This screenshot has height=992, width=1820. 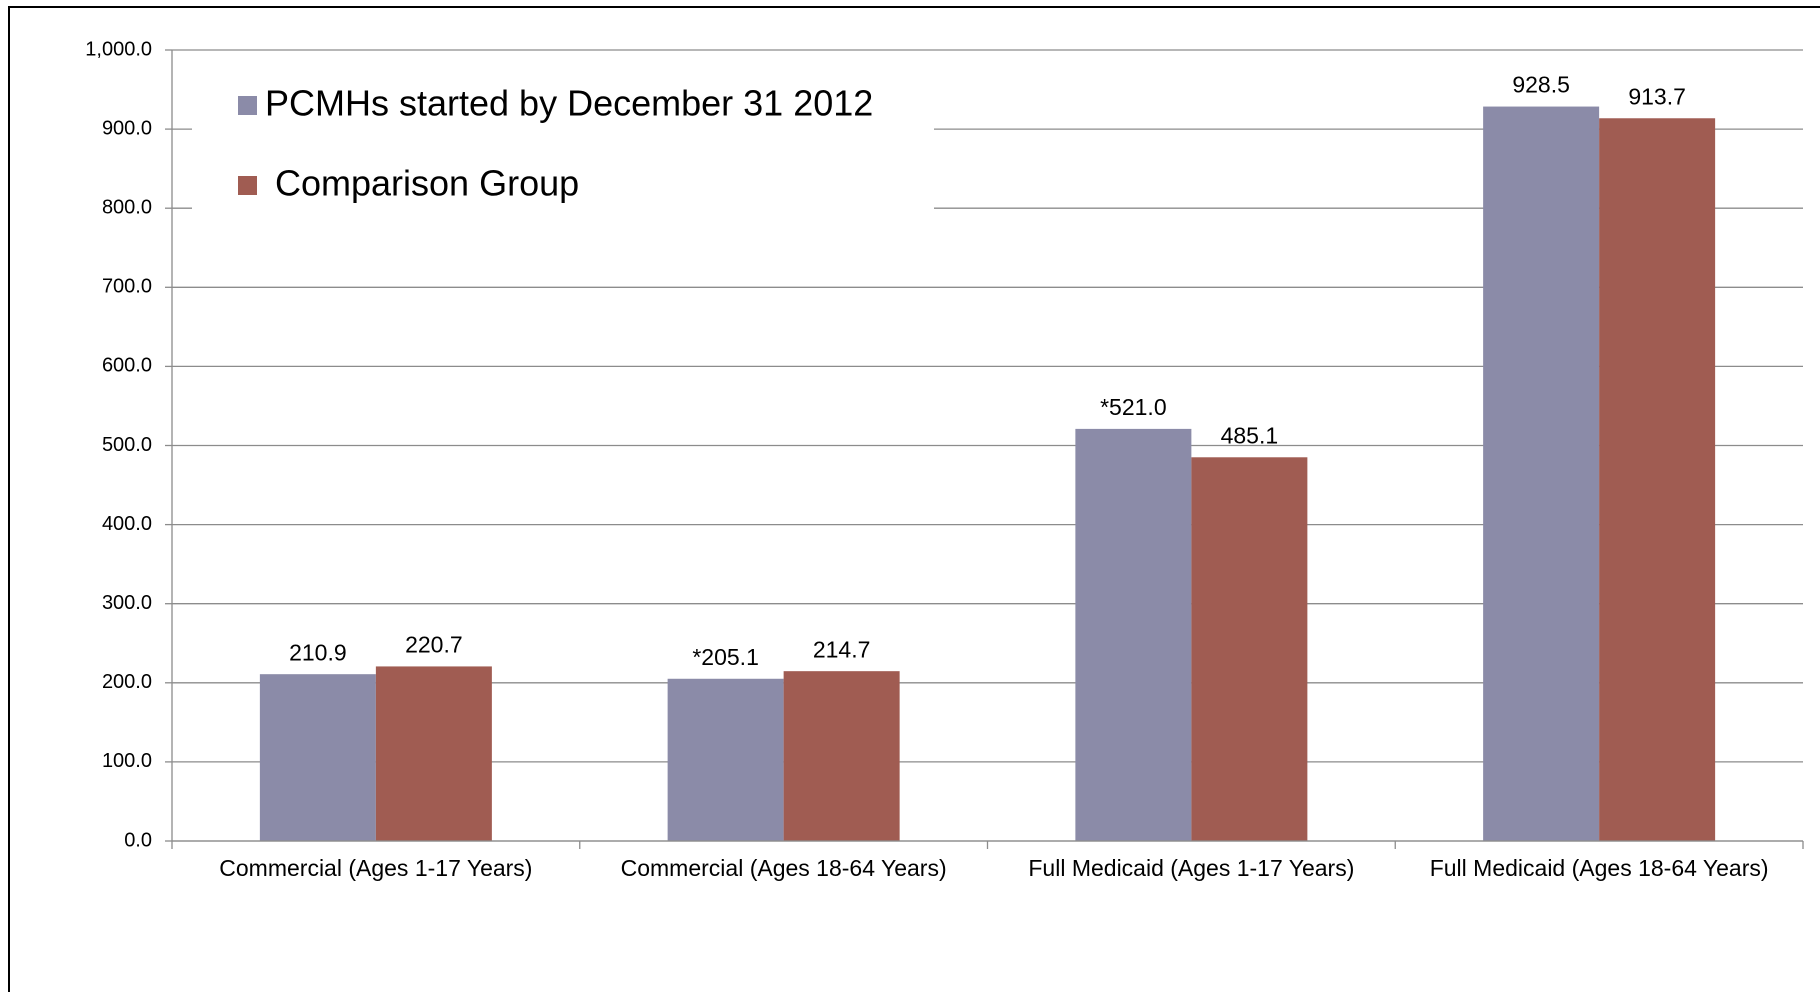 I want to click on y-tick-label: 0.0, so click(x=138, y=840).